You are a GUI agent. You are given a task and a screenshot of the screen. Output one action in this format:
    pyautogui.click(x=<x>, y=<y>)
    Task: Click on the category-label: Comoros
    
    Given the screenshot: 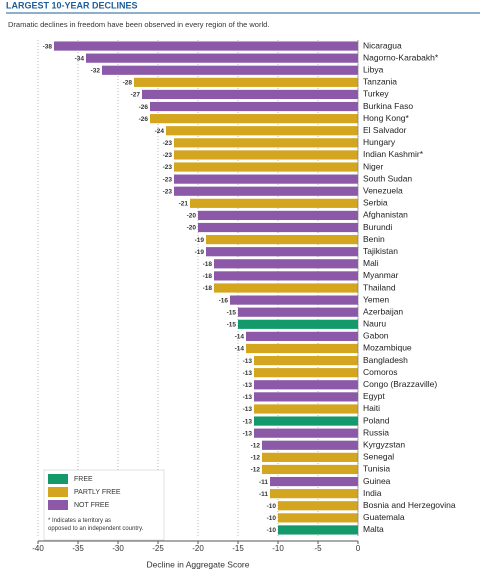 What is the action you would take?
    pyautogui.click(x=380, y=372)
    